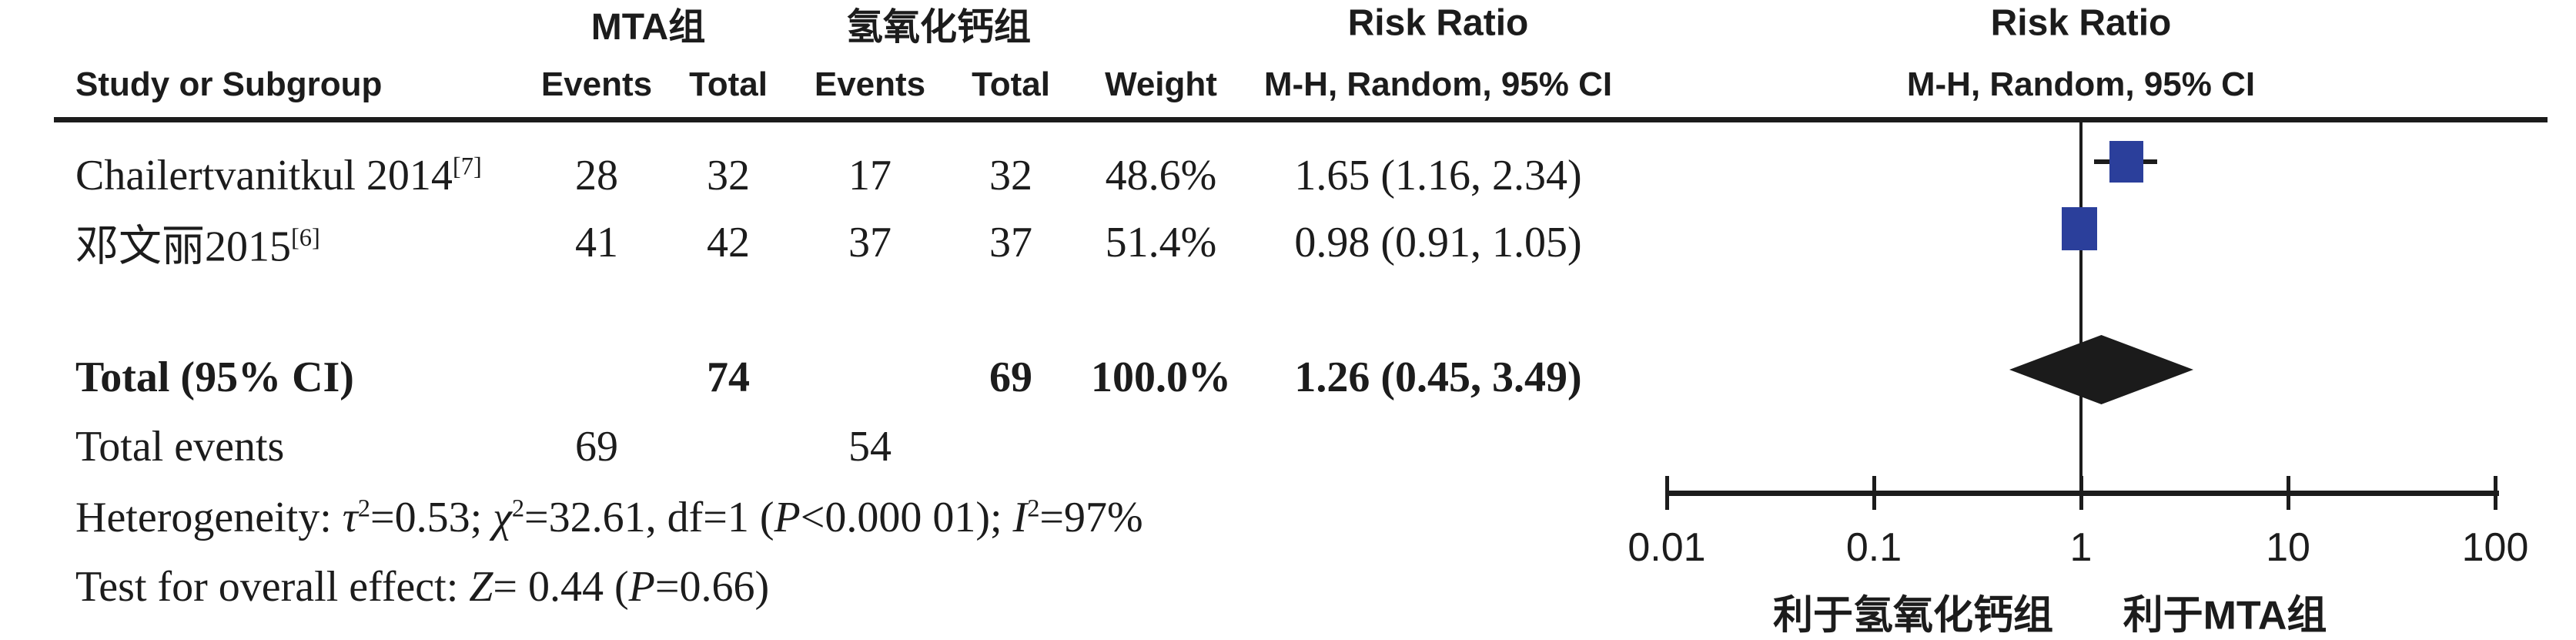  Describe the element at coordinates (596, 84) in the screenshot. I see `column-header-events-mta: Events` at that location.